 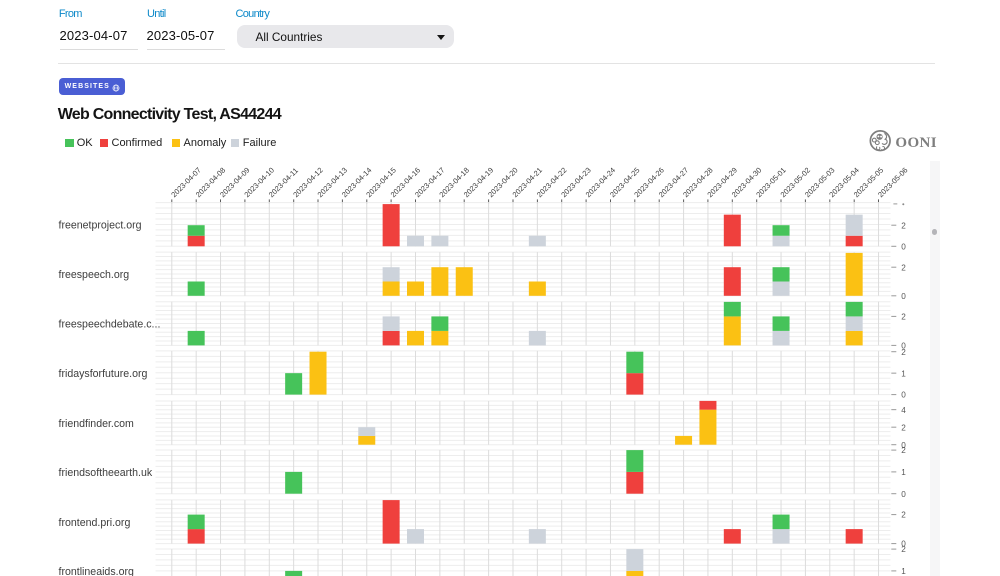 What do you see at coordinates (97, 424) in the screenshot?
I see `svg-text: friendfinder.com` at bounding box center [97, 424].